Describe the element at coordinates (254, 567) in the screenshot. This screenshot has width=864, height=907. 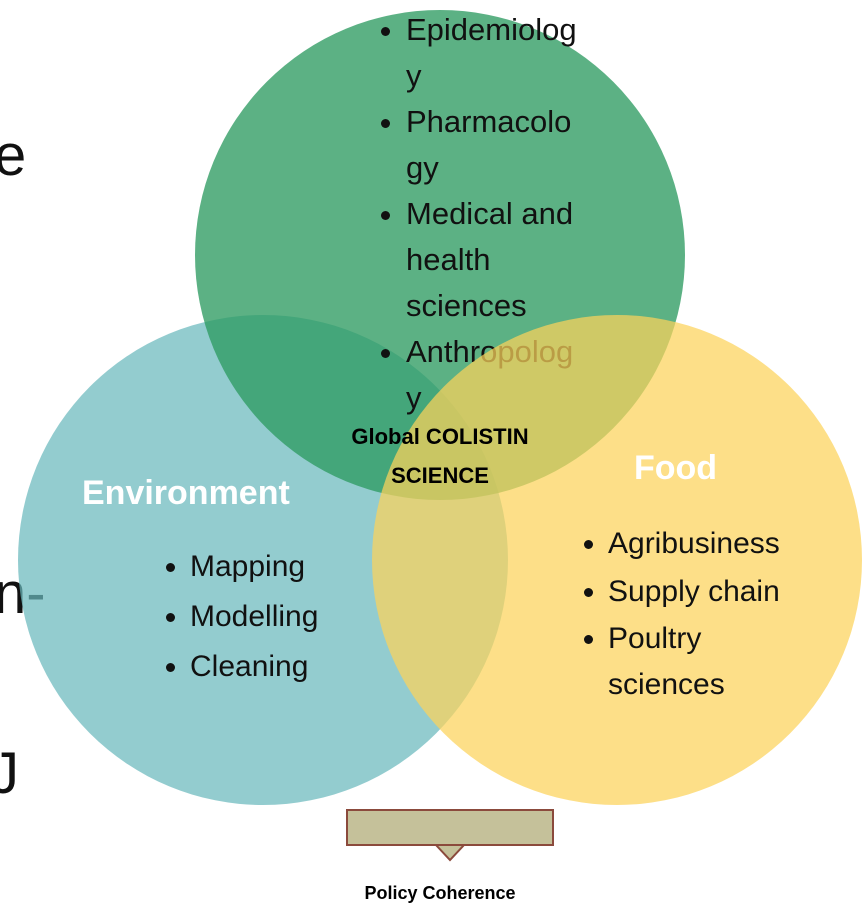
I see `list-item: Mapping` at that location.